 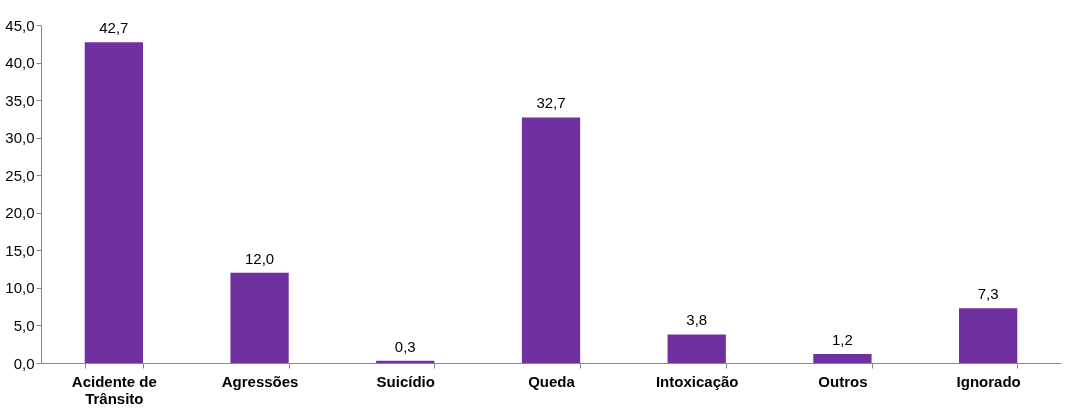 What do you see at coordinates (20, 288) in the screenshot?
I see `y-tick-label: 10,0` at bounding box center [20, 288].